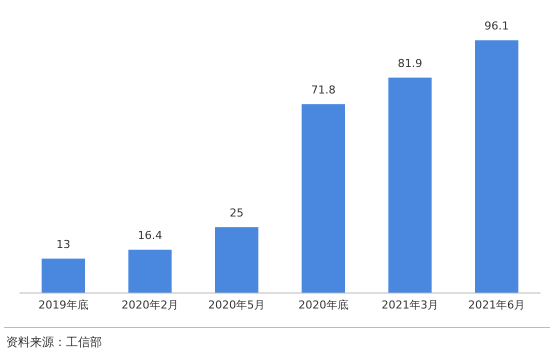 Image resolution: width=554 pixels, height=364 pixels. Describe the element at coordinates (323, 89) in the screenshot. I see `data-label: 71.8` at that location.